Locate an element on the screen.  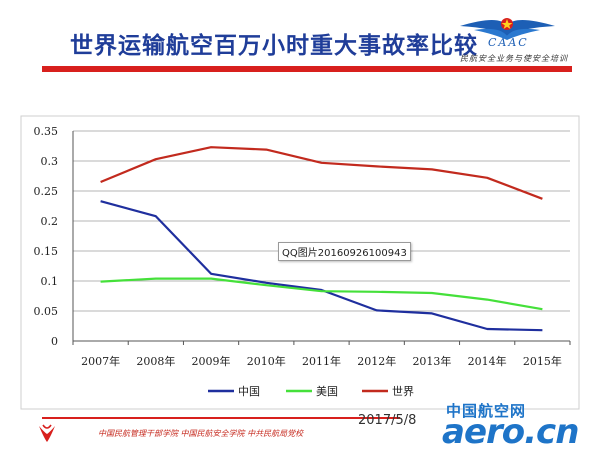
x-tick-label: 2013年 is located at coordinates (431, 361).